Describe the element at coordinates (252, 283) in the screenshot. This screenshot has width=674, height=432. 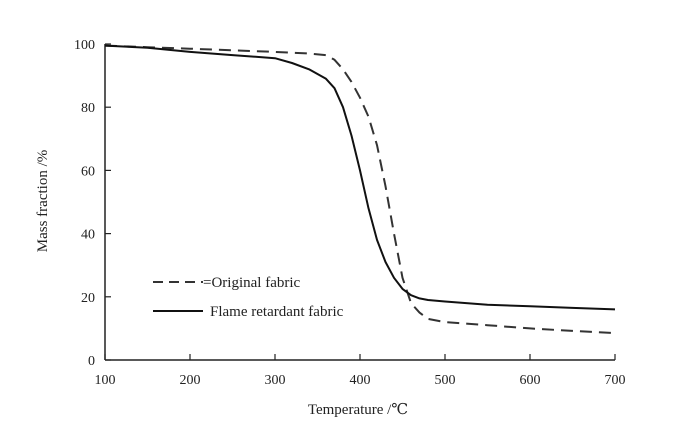
I see `legend-label-original: =Original fabric` at that location.